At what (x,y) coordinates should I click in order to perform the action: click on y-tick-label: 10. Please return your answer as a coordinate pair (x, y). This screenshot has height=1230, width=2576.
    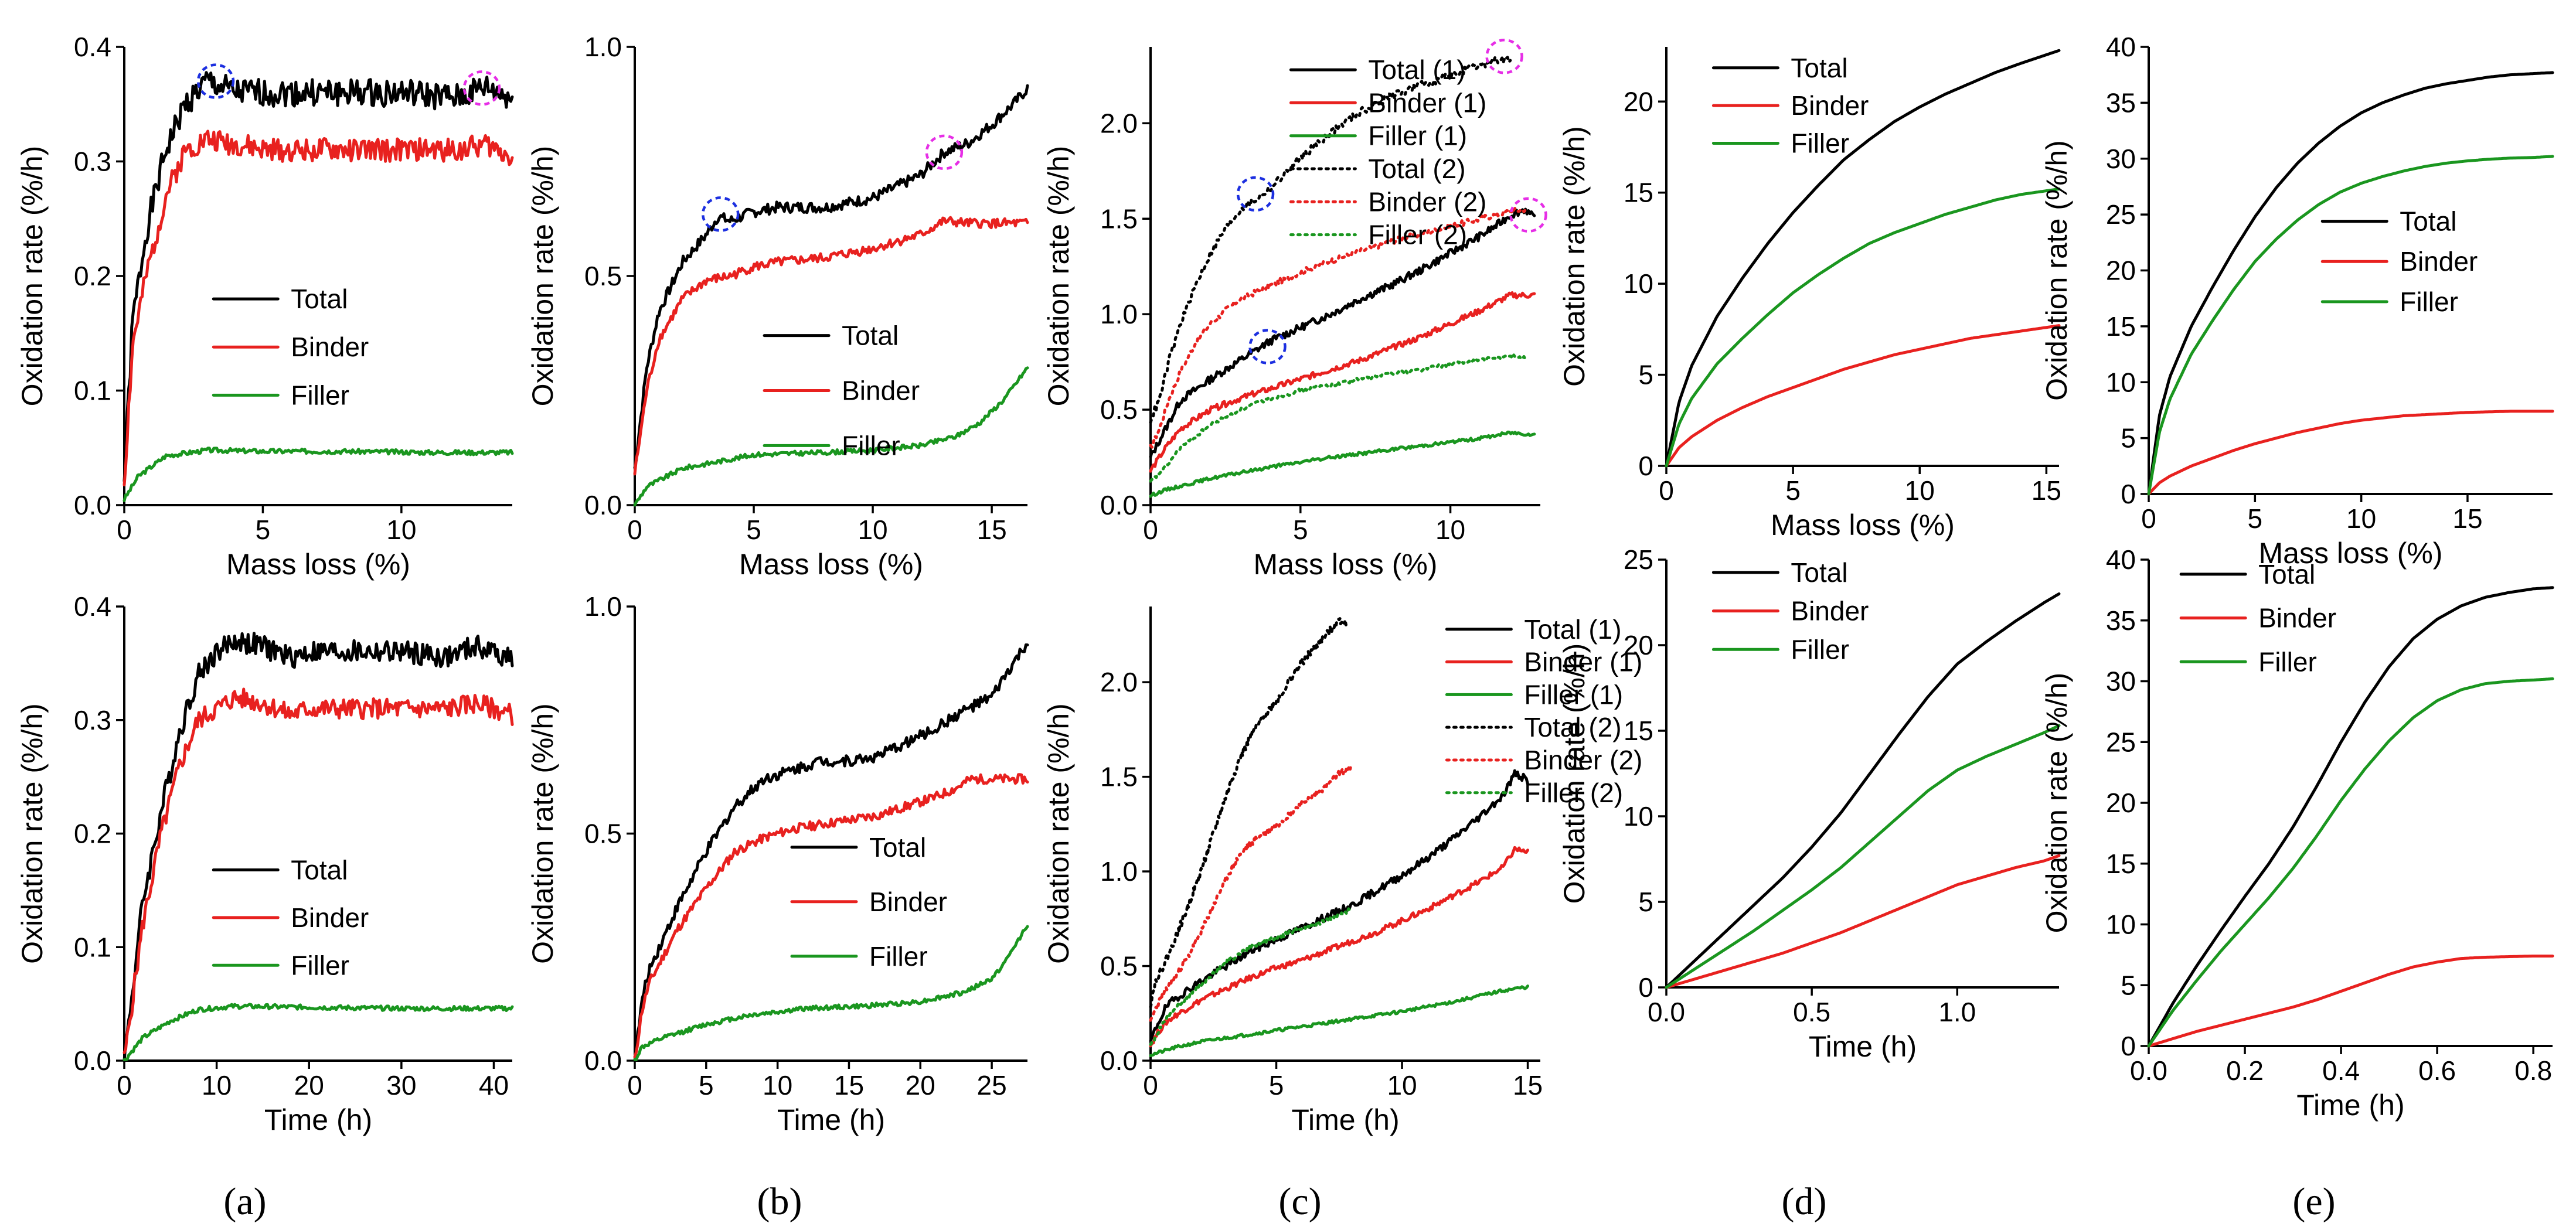
    Looking at the image, I should click on (2121, 925).